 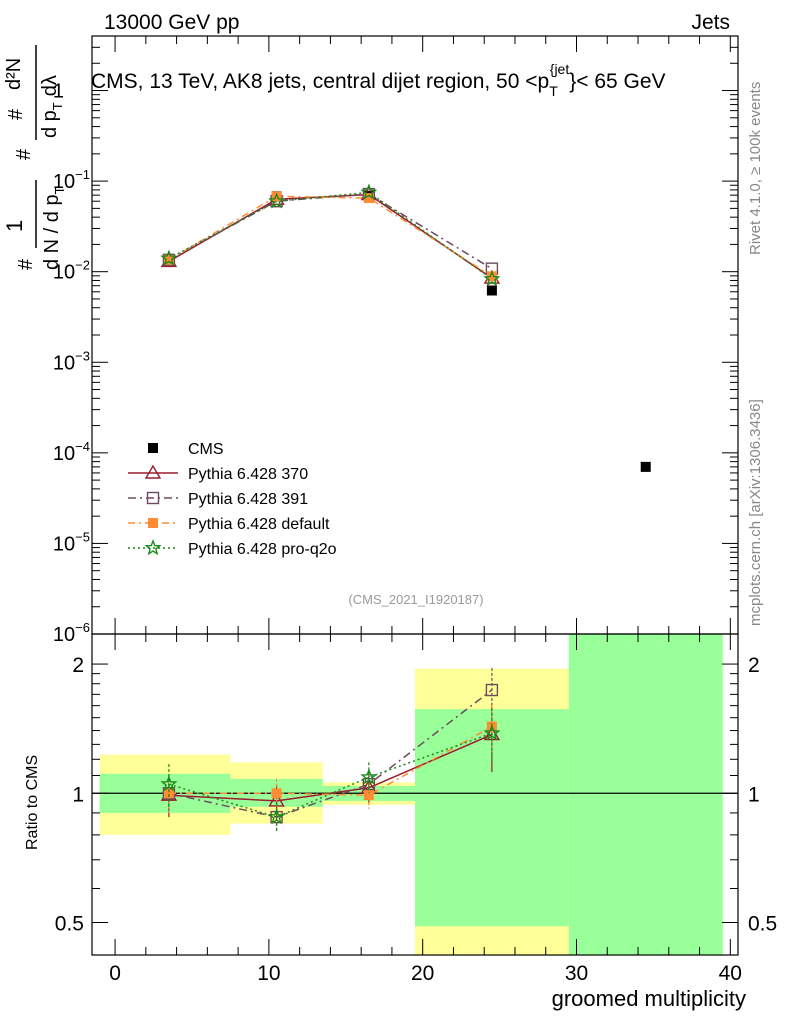 I want to click on ratio-point-p391, so click(x=492, y=690).